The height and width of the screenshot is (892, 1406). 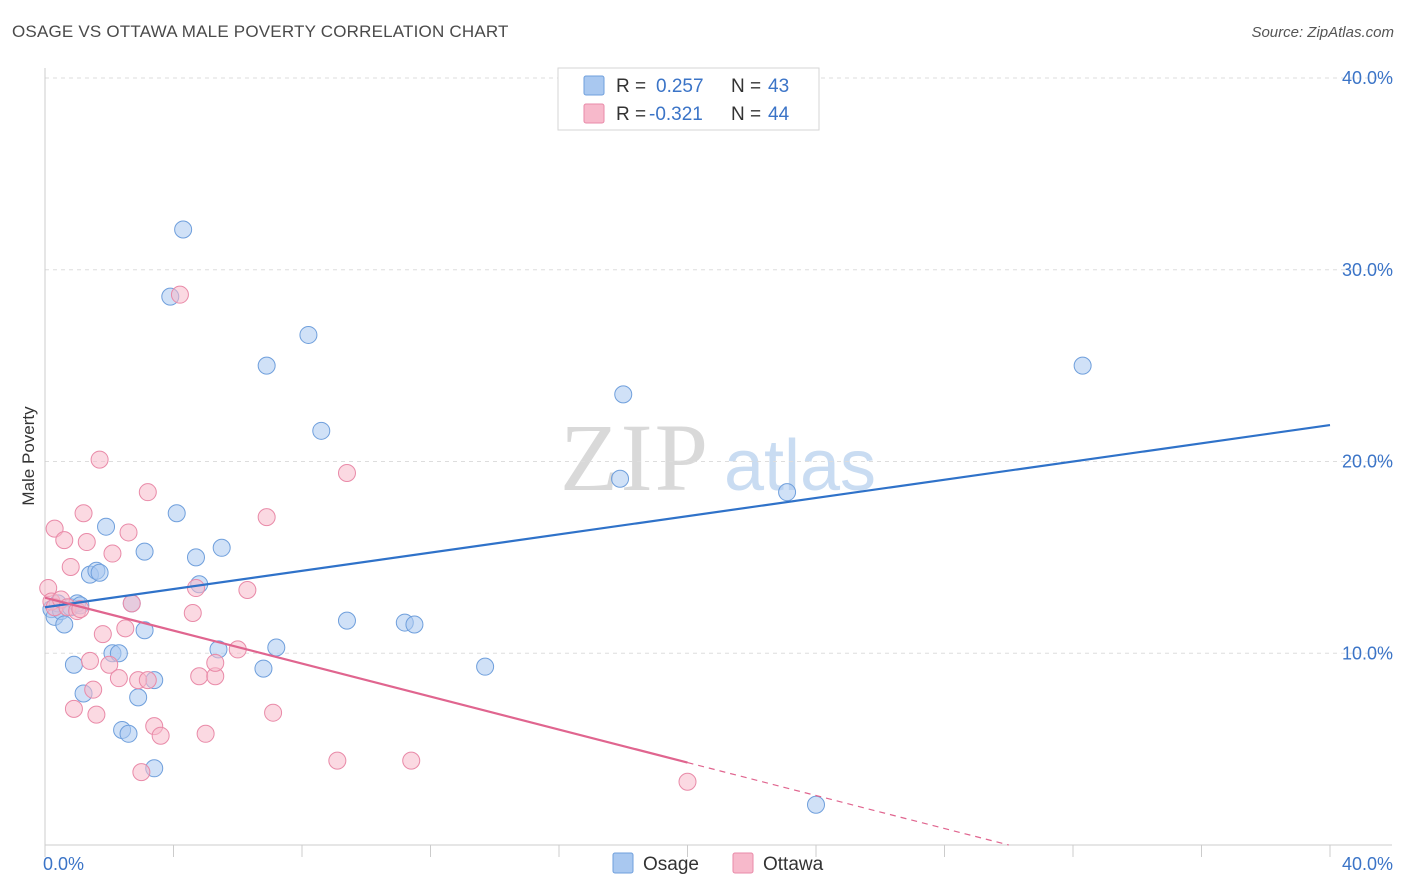 I want to click on stats-legend-n-value-osage: 43, so click(x=778, y=86).